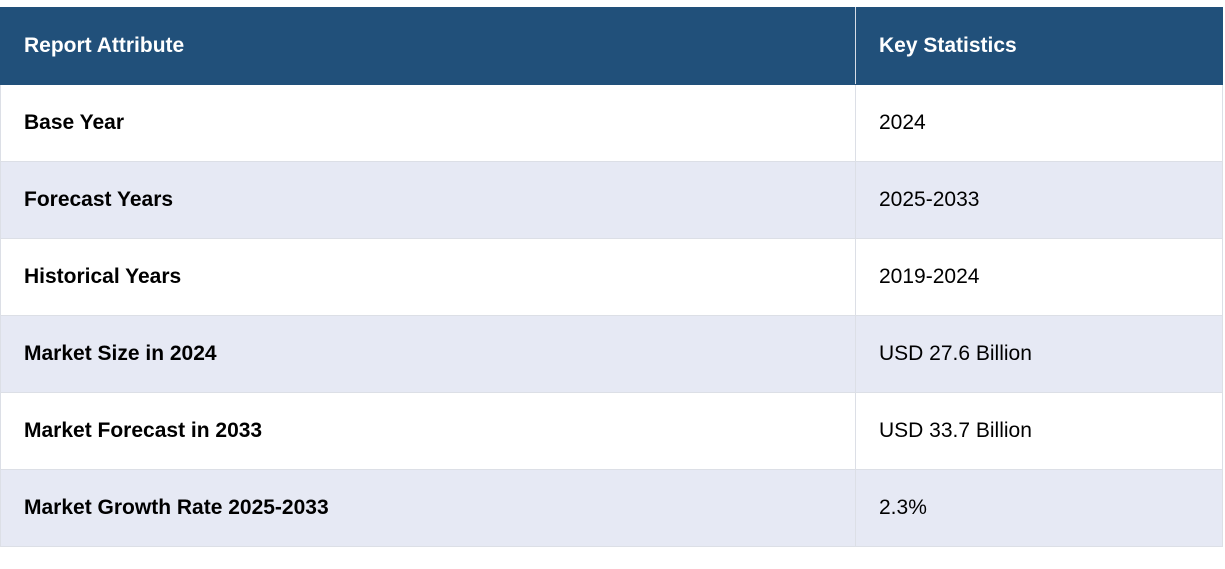 Image resolution: width=1225 pixels, height=569 pixels. Describe the element at coordinates (1039, 123) in the screenshot. I see `row-value: 2024` at that location.